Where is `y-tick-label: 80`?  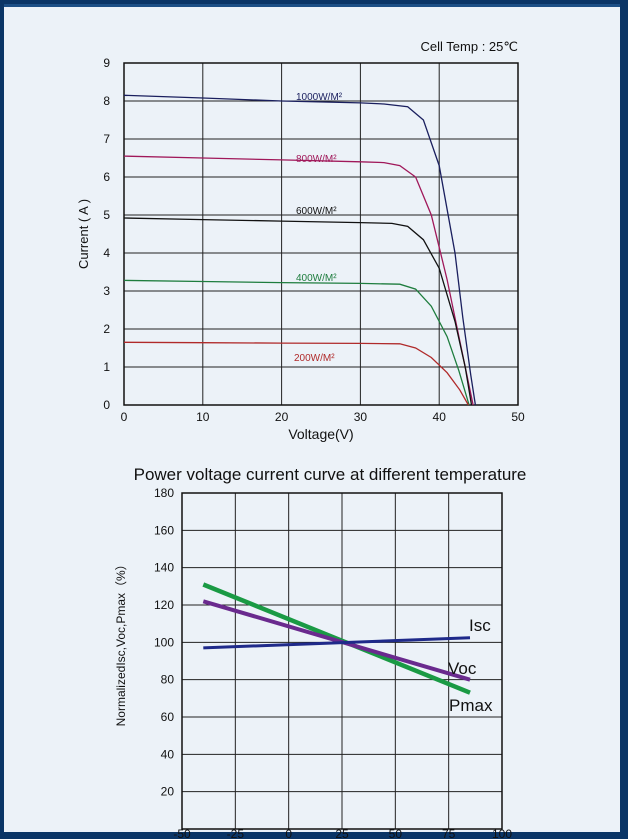
y-tick-label: 80 is located at coordinates (168, 680).